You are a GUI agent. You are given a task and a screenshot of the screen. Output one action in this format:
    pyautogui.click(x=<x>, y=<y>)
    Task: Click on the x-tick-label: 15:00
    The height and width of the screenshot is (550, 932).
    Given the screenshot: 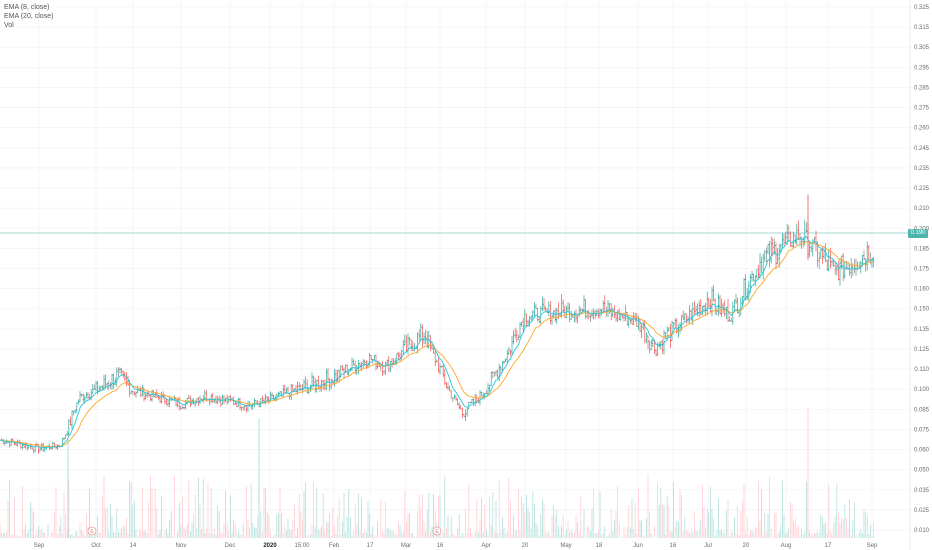 What is the action you would take?
    pyautogui.click(x=302, y=546)
    